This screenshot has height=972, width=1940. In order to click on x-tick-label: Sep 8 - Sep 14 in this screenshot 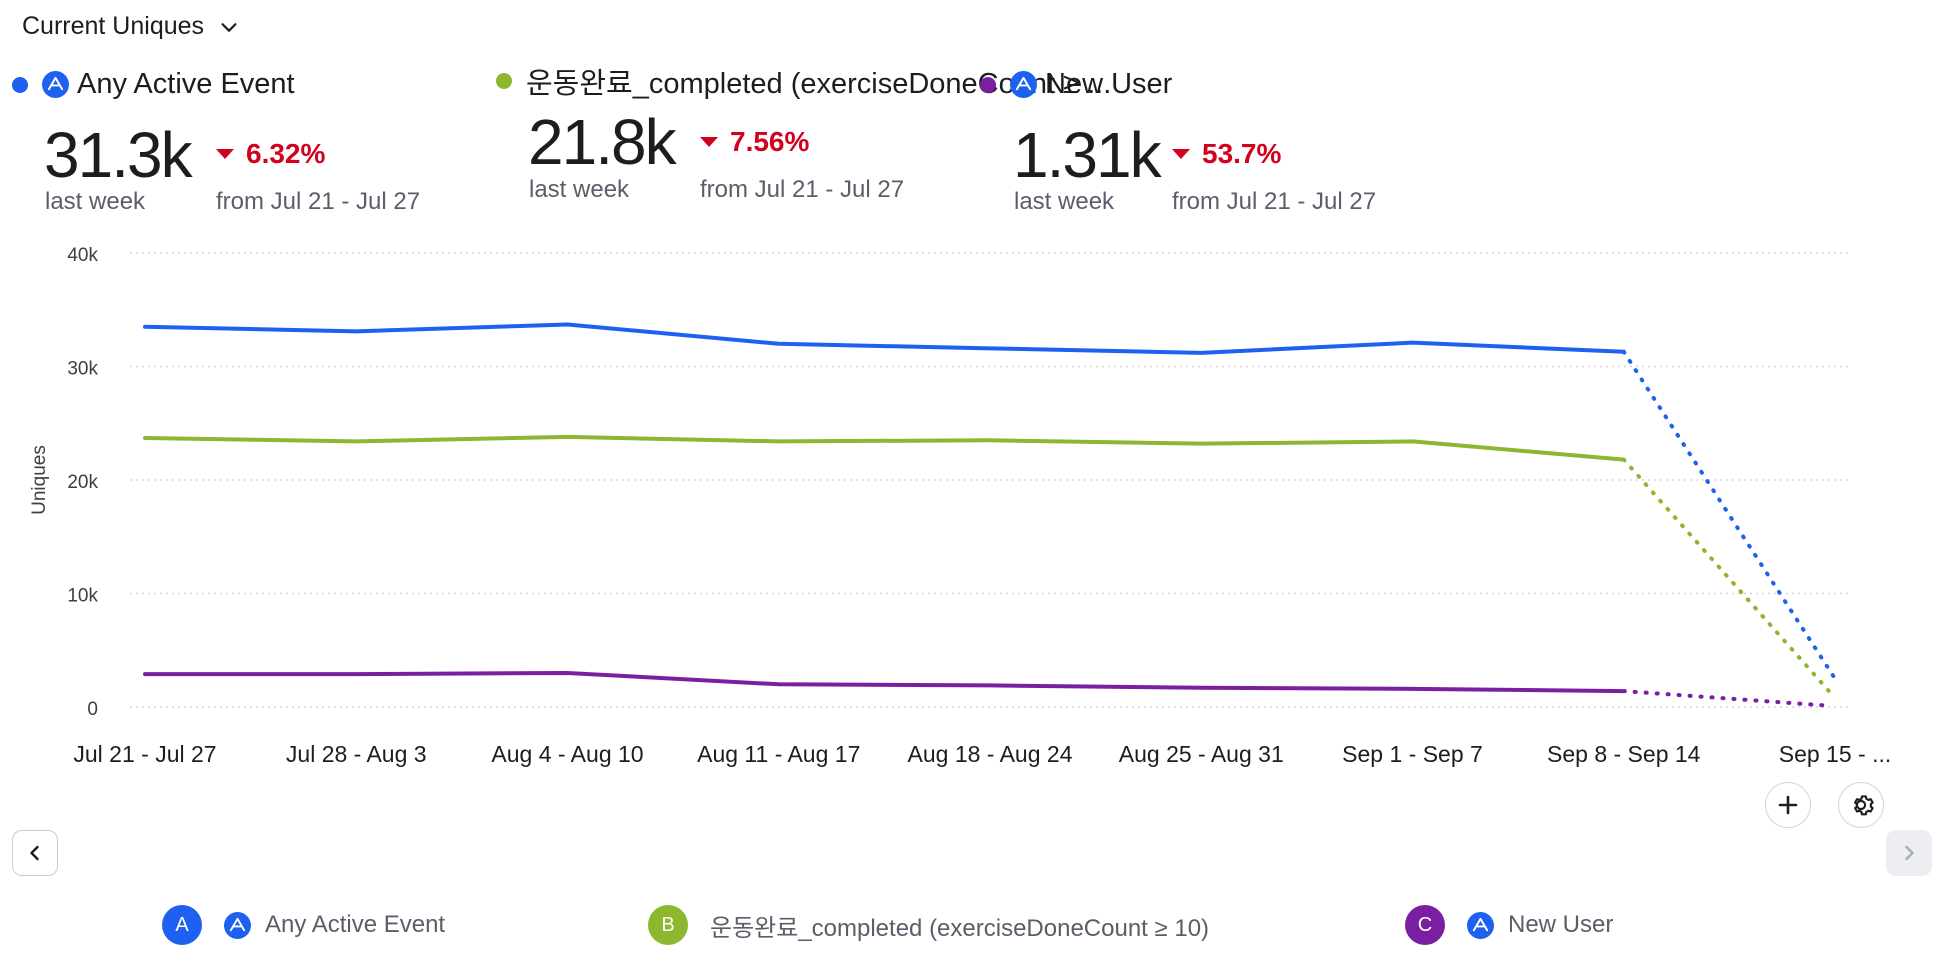, I will do `click(1624, 754)`.